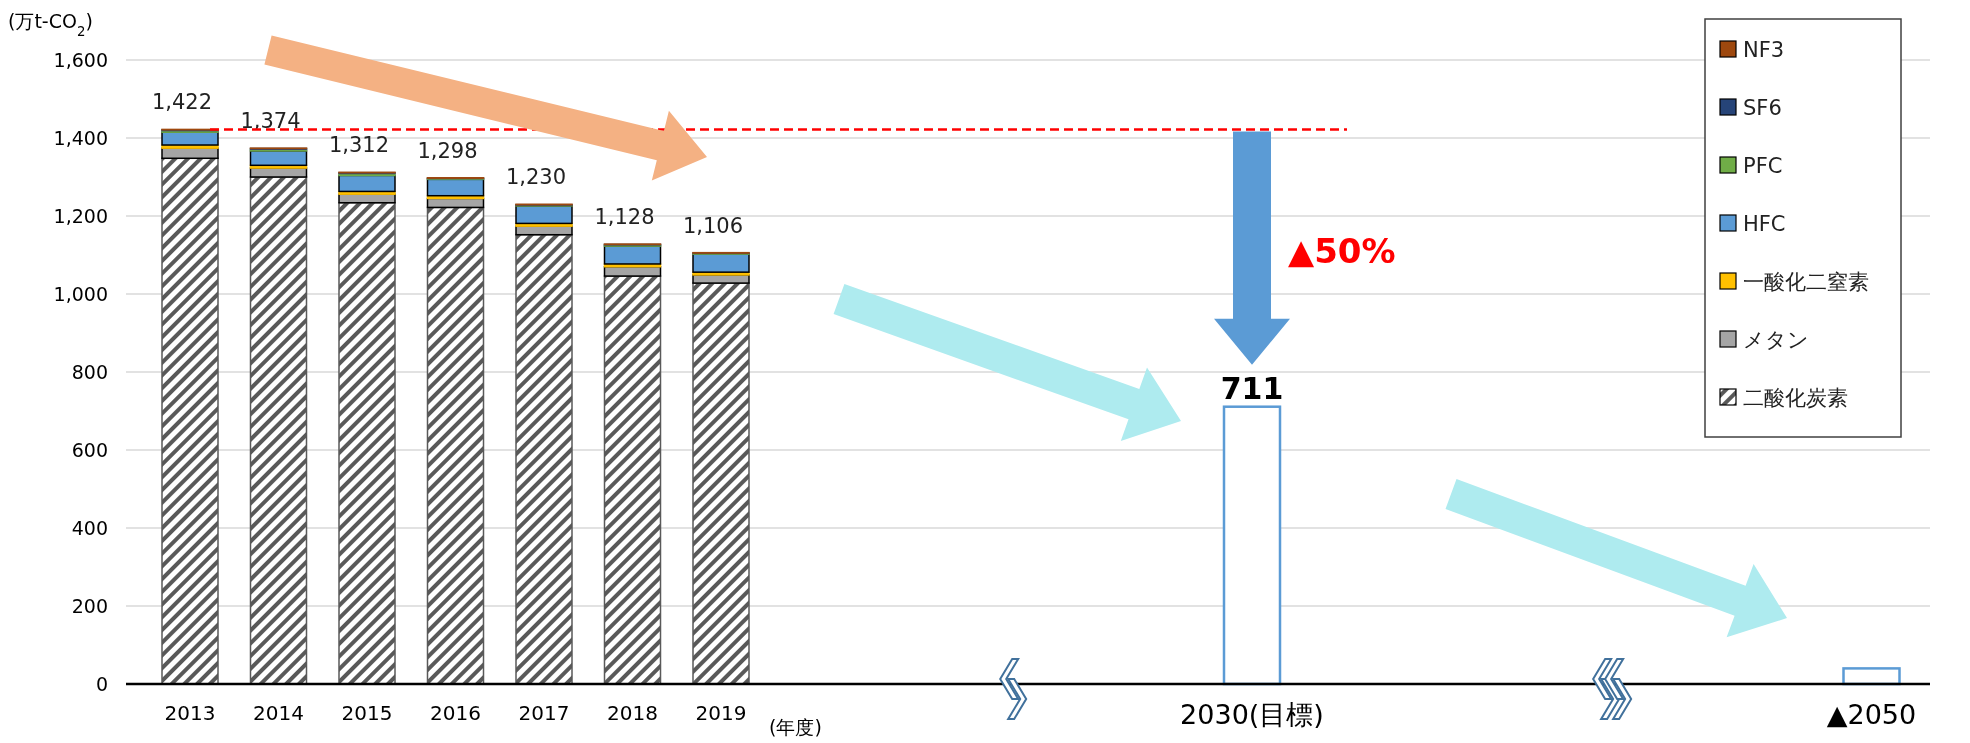  Describe the element at coordinates (447, 150) in the screenshot. I see `total-label: 1,298` at that location.